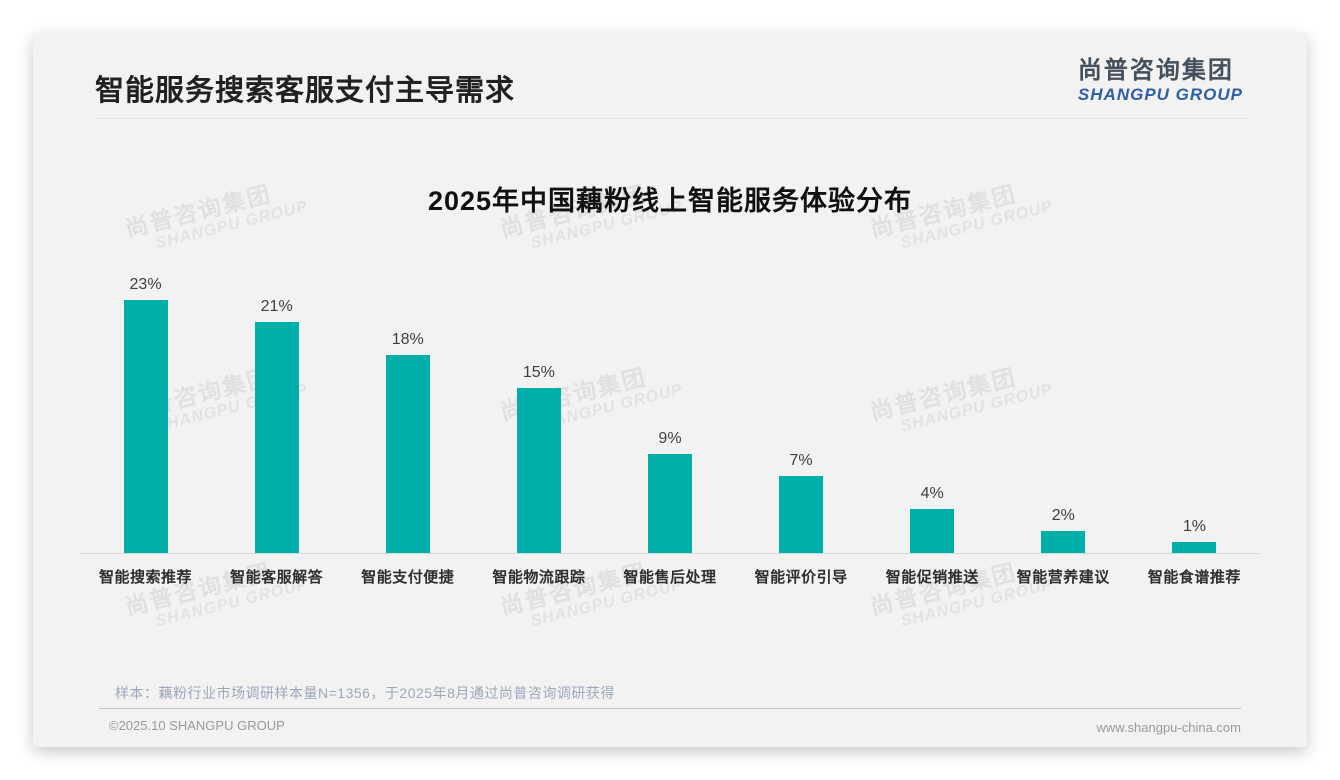  I want to click on bar-value-label: 9%, so click(670, 438).